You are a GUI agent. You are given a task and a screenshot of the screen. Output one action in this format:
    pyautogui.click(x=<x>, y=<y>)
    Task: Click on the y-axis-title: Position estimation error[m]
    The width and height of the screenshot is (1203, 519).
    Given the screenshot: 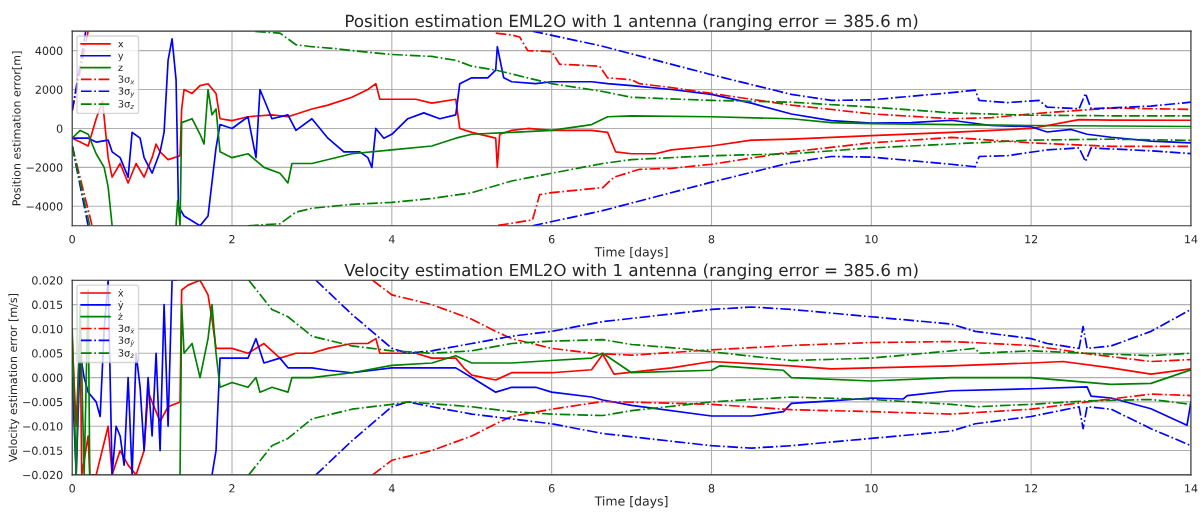 What is the action you would take?
    pyautogui.click(x=17, y=128)
    